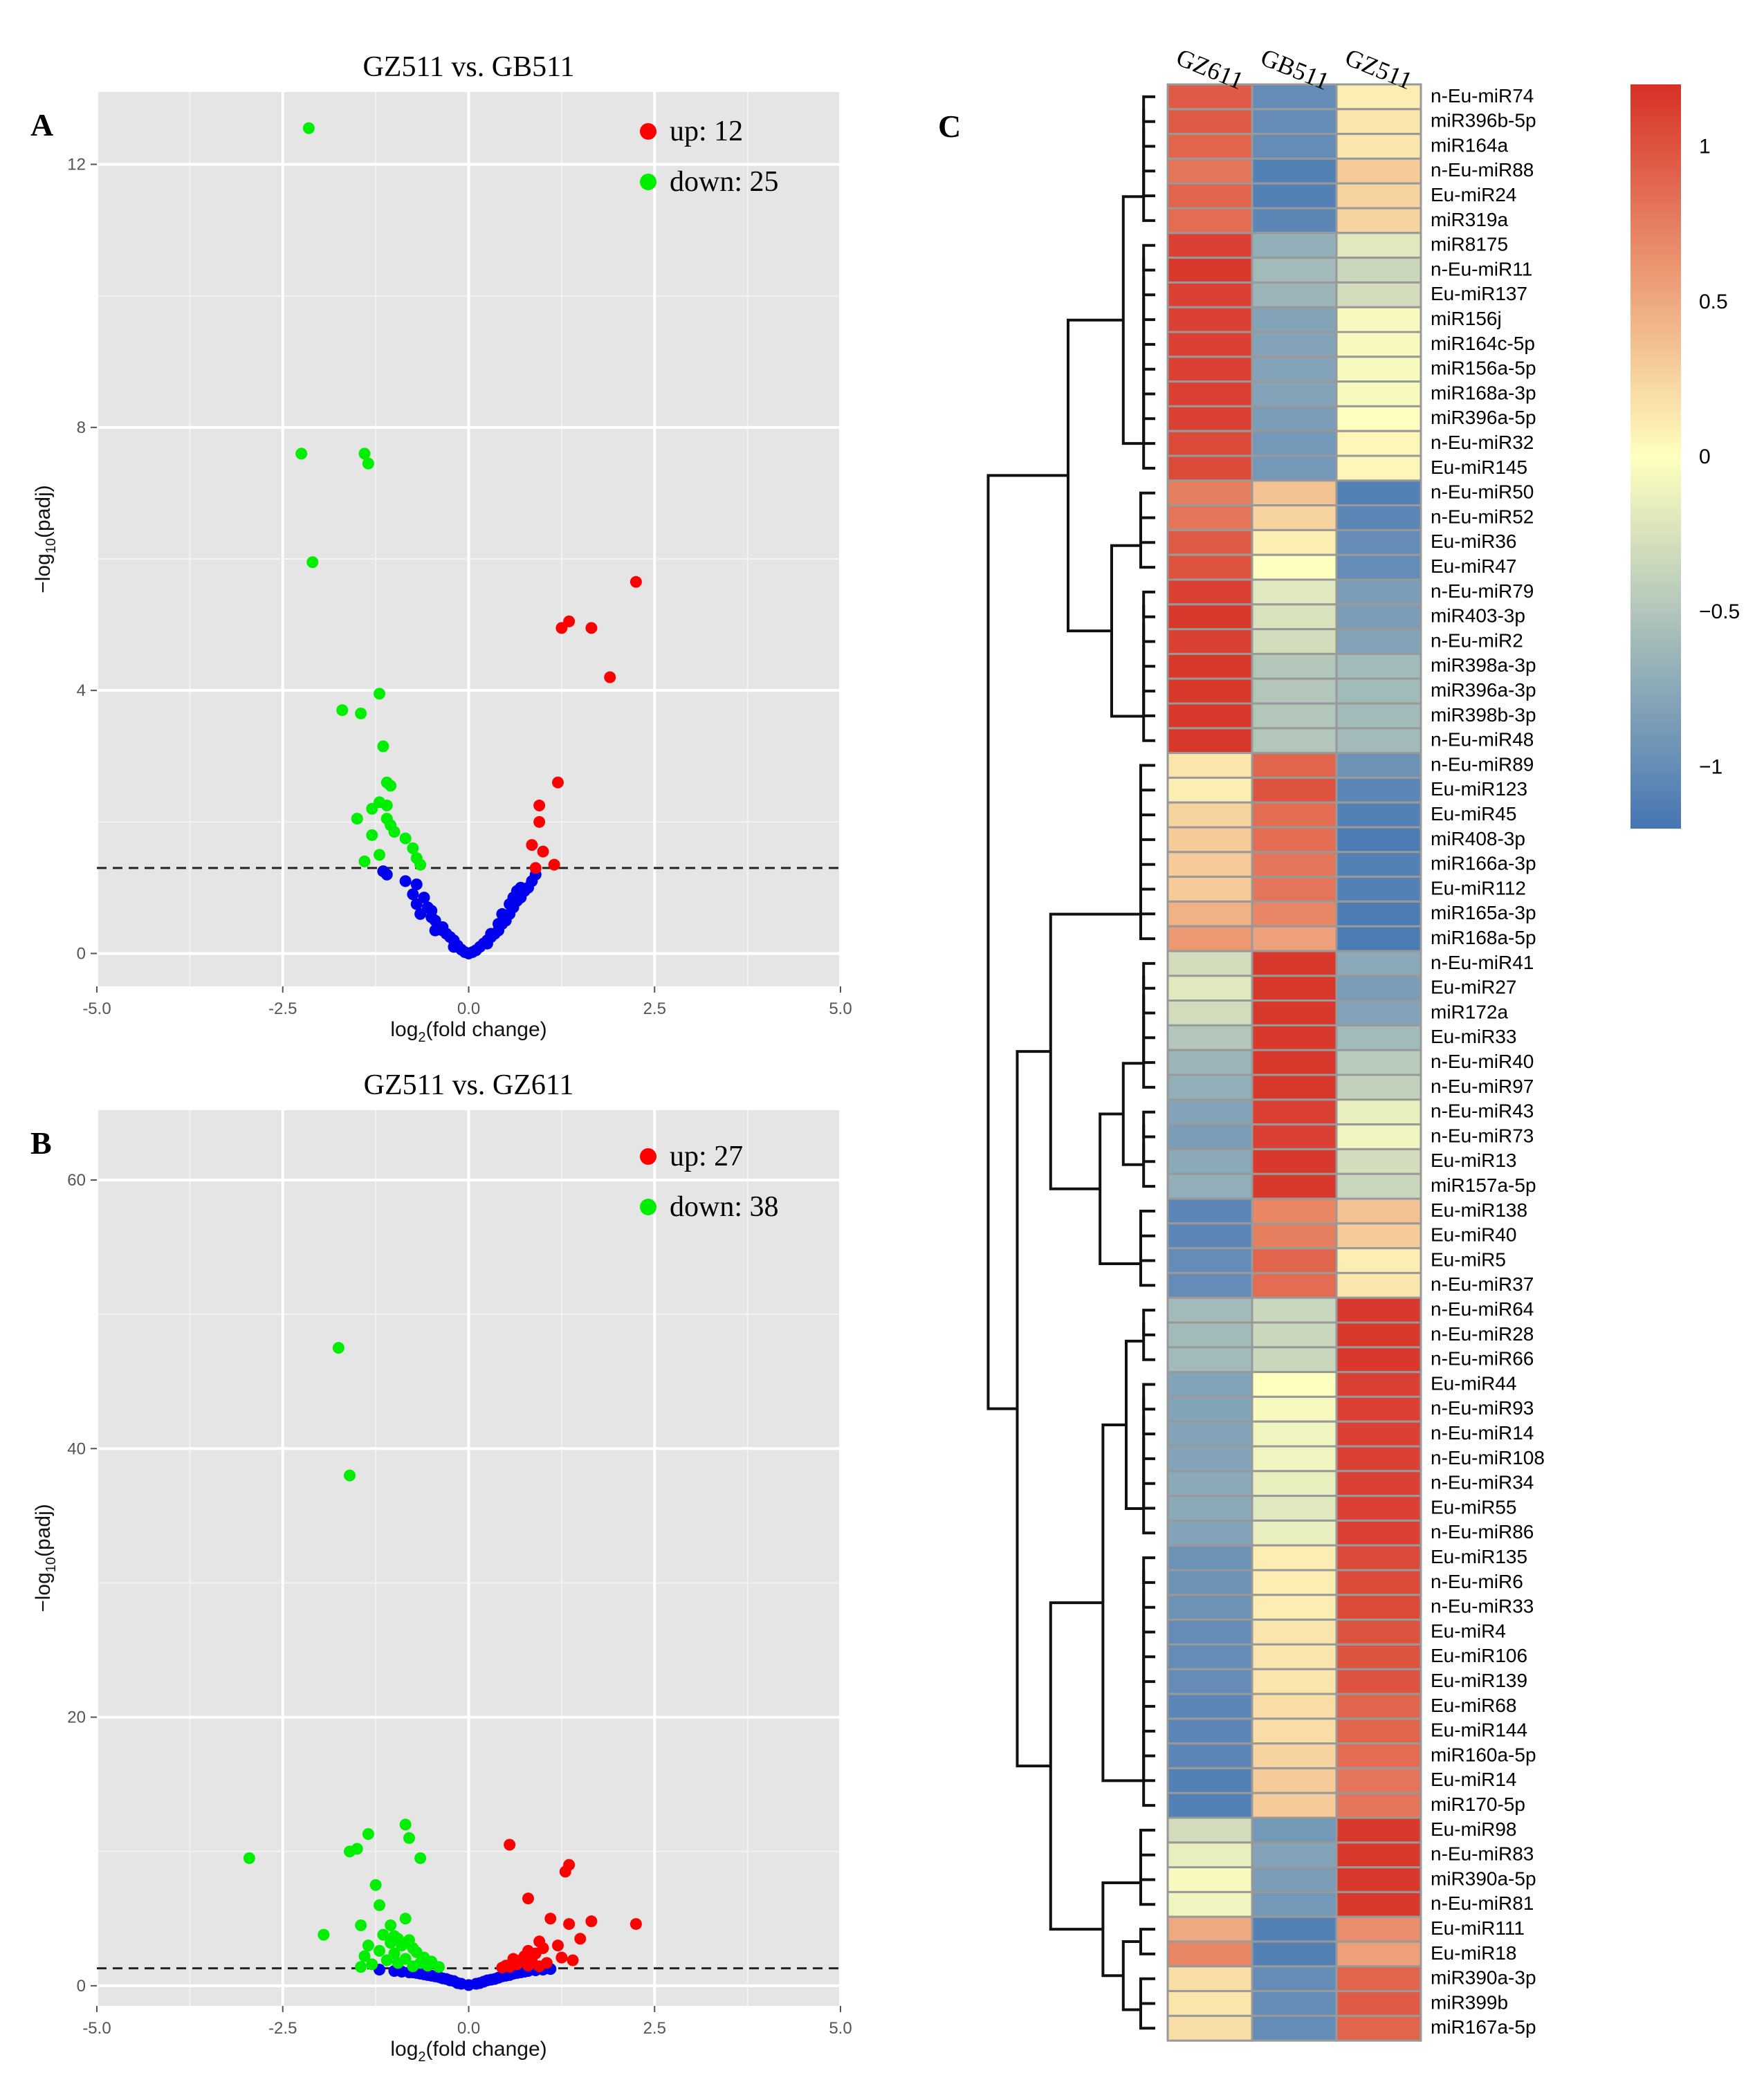 This screenshot has height=2073, width=1764. I want to click on row-label: Eu-miR5, so click(1468, 1259).